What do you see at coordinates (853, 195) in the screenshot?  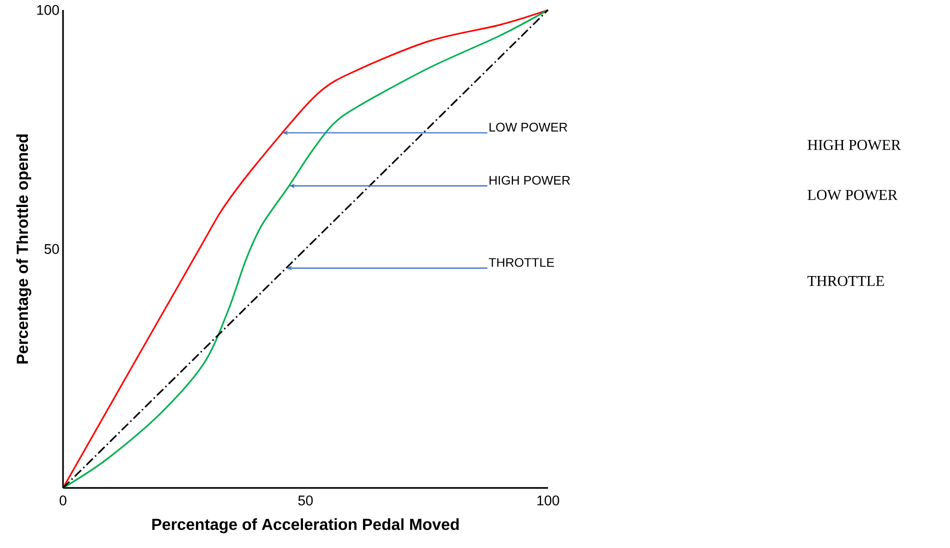 I see `text: LOW POWER` at bounding box center [853, 195].